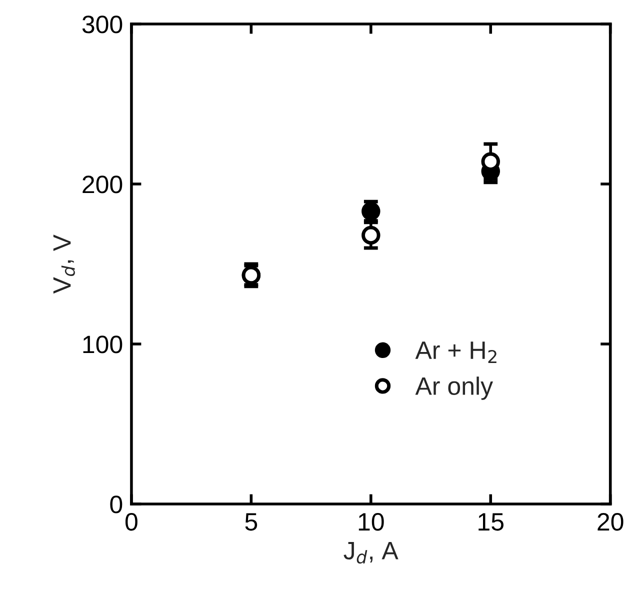  I want to click on x-tick-label: 5, so click(251, 522).